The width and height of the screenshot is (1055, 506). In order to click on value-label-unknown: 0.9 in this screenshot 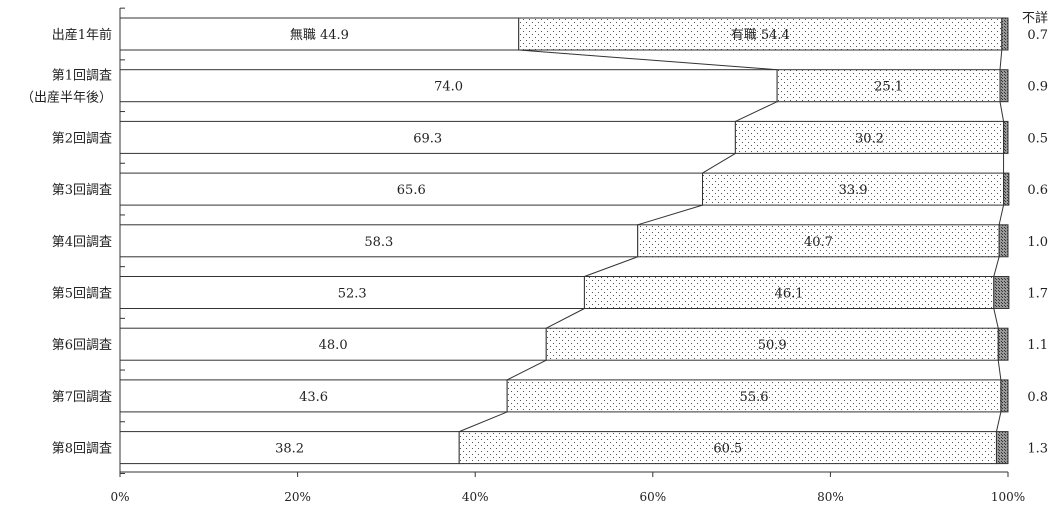, I will do `click(1037, 87)`.